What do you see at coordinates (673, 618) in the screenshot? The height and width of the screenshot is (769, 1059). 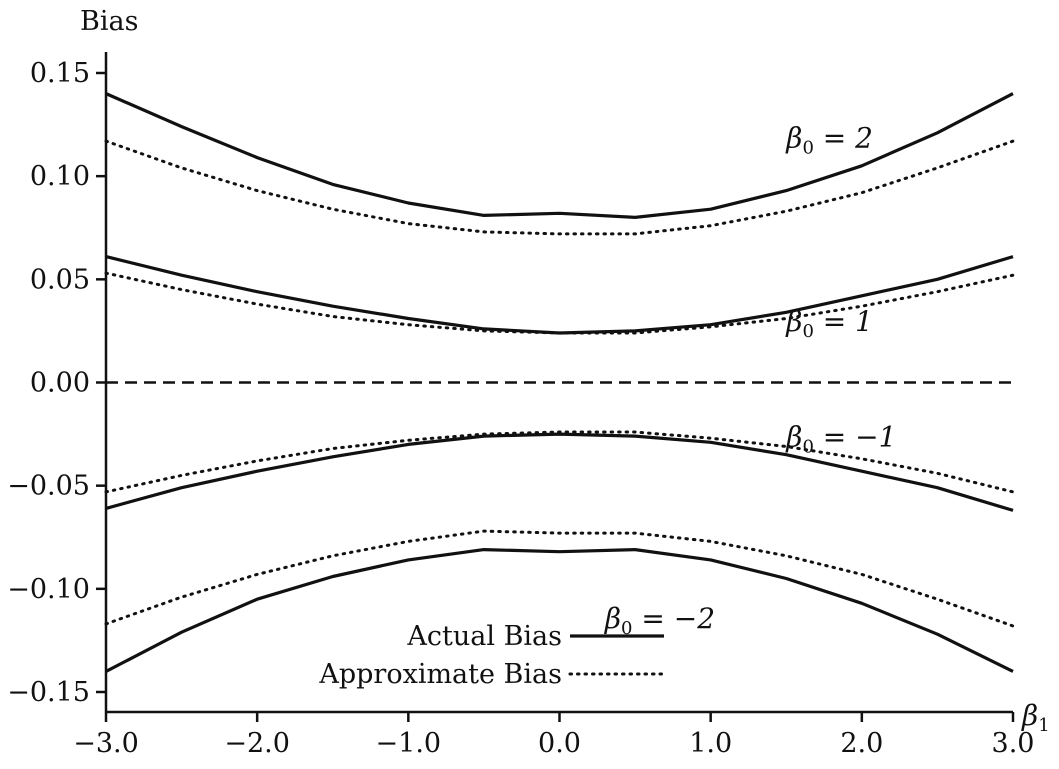 I see `curve-label-text: = −2` at bounding box center [673, 618].